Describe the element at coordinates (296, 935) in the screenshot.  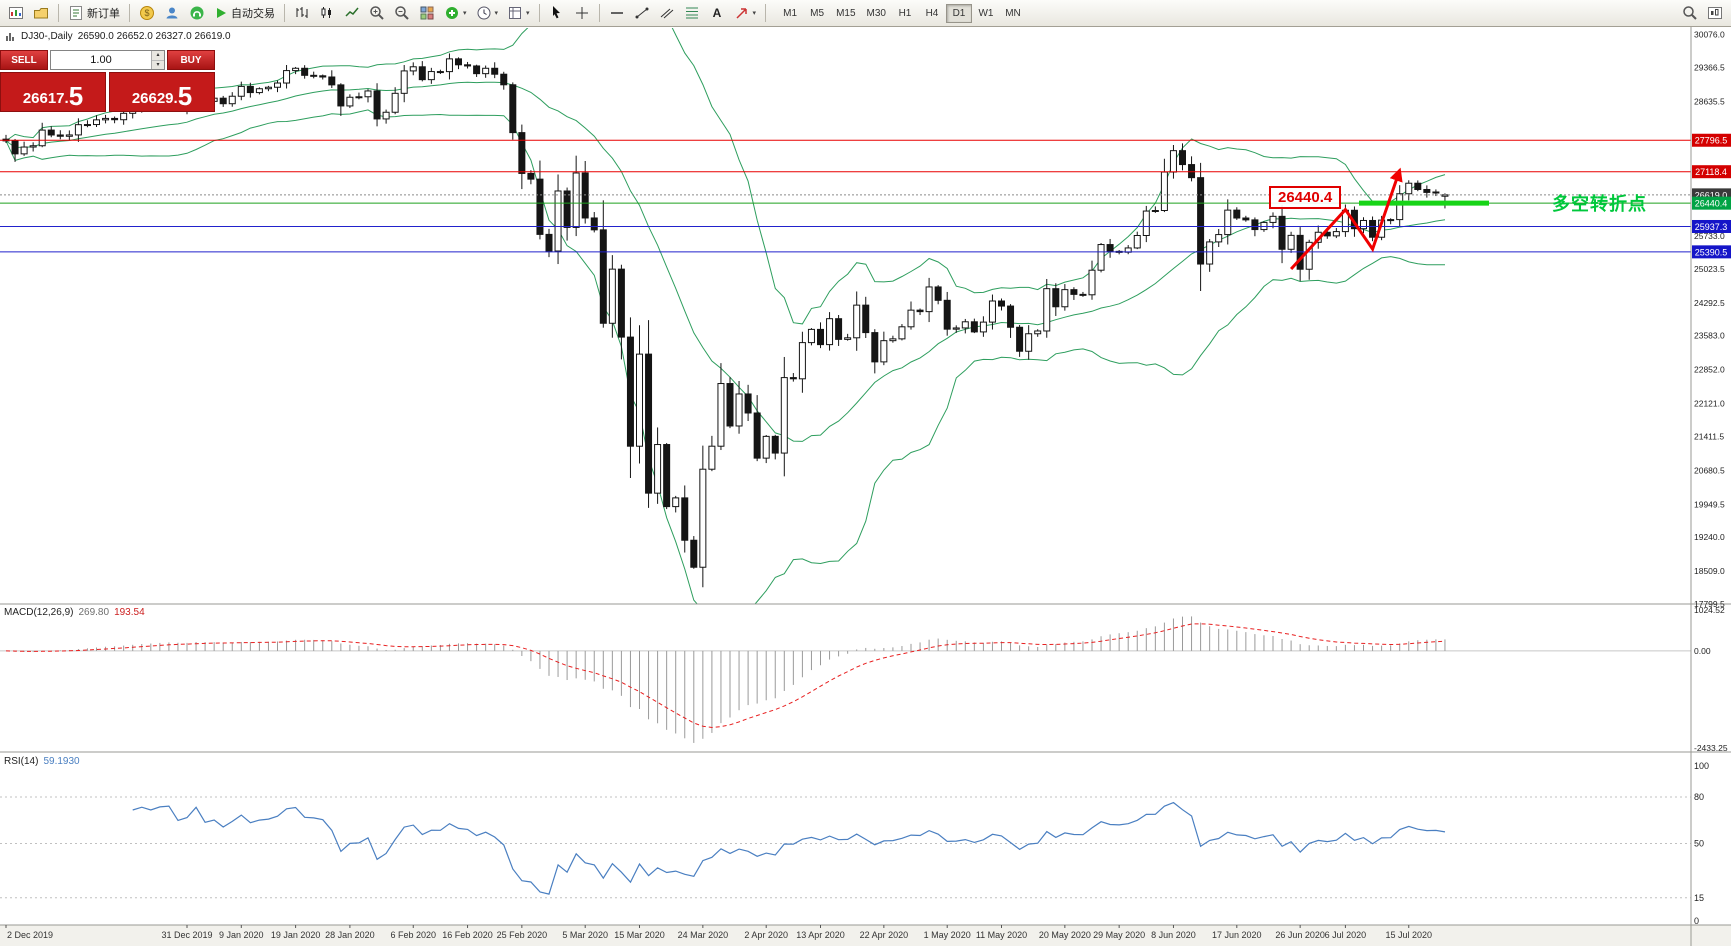
I see `svg-text: 19 Jan 2020` at that location.